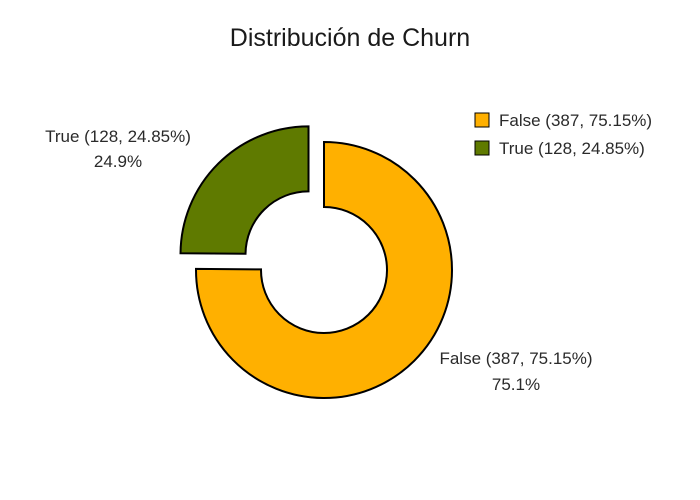  I want to click on legend-label-true: True (128, 24.85%), so click(572, 148).